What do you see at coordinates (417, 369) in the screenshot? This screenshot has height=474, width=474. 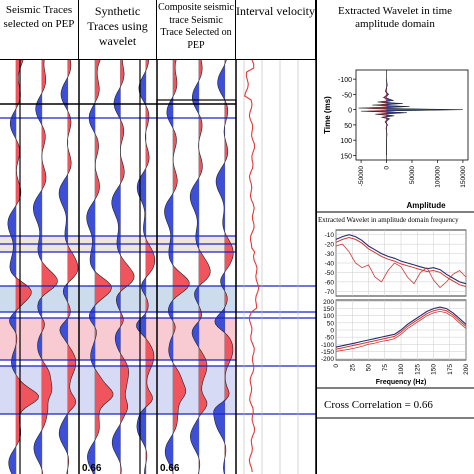 I see `freq-x-tick-label-5: 125` at bounding box center [417, 369].